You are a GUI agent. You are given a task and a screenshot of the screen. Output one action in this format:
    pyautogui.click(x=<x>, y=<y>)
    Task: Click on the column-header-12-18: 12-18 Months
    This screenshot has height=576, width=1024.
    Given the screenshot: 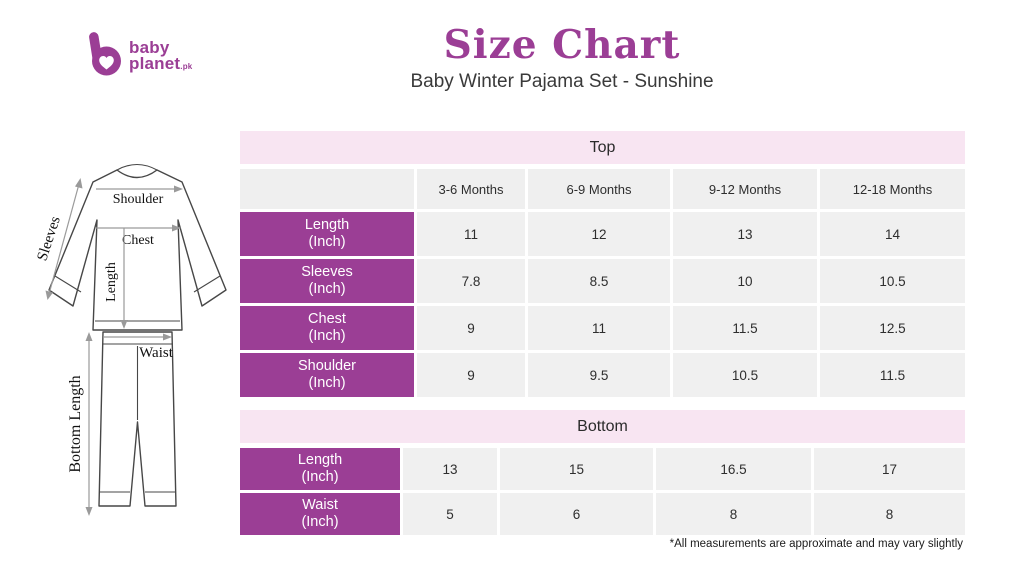 What is the action you would take?
    pyautogui.click(x=892, y=189)
    